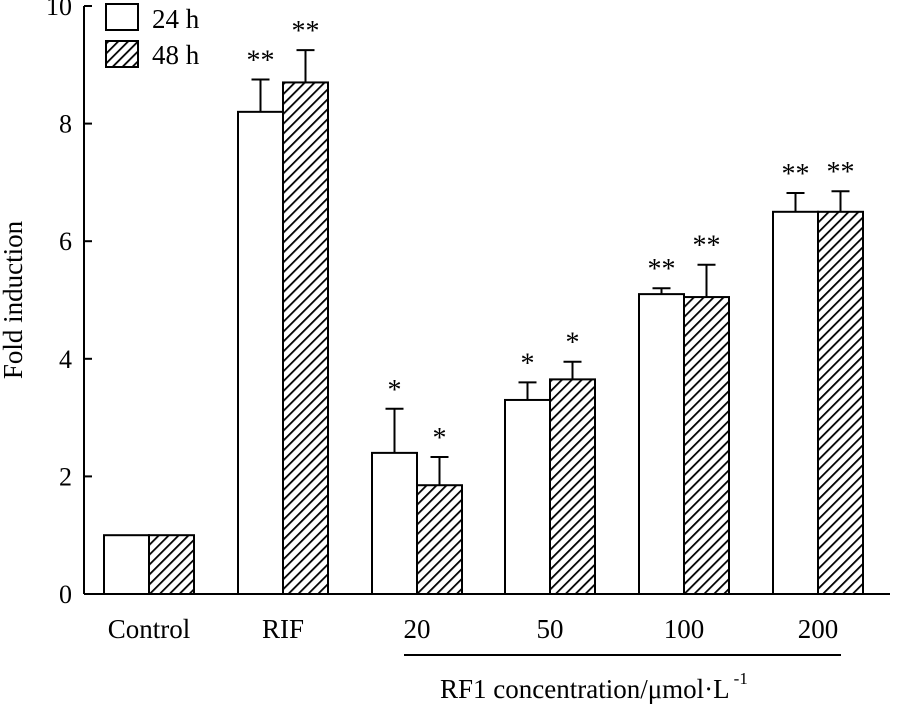 Image resolution: width=898 pixels, height=710 pixels. I want to click on y-axis-label: Fold induction, so click(14, 299).